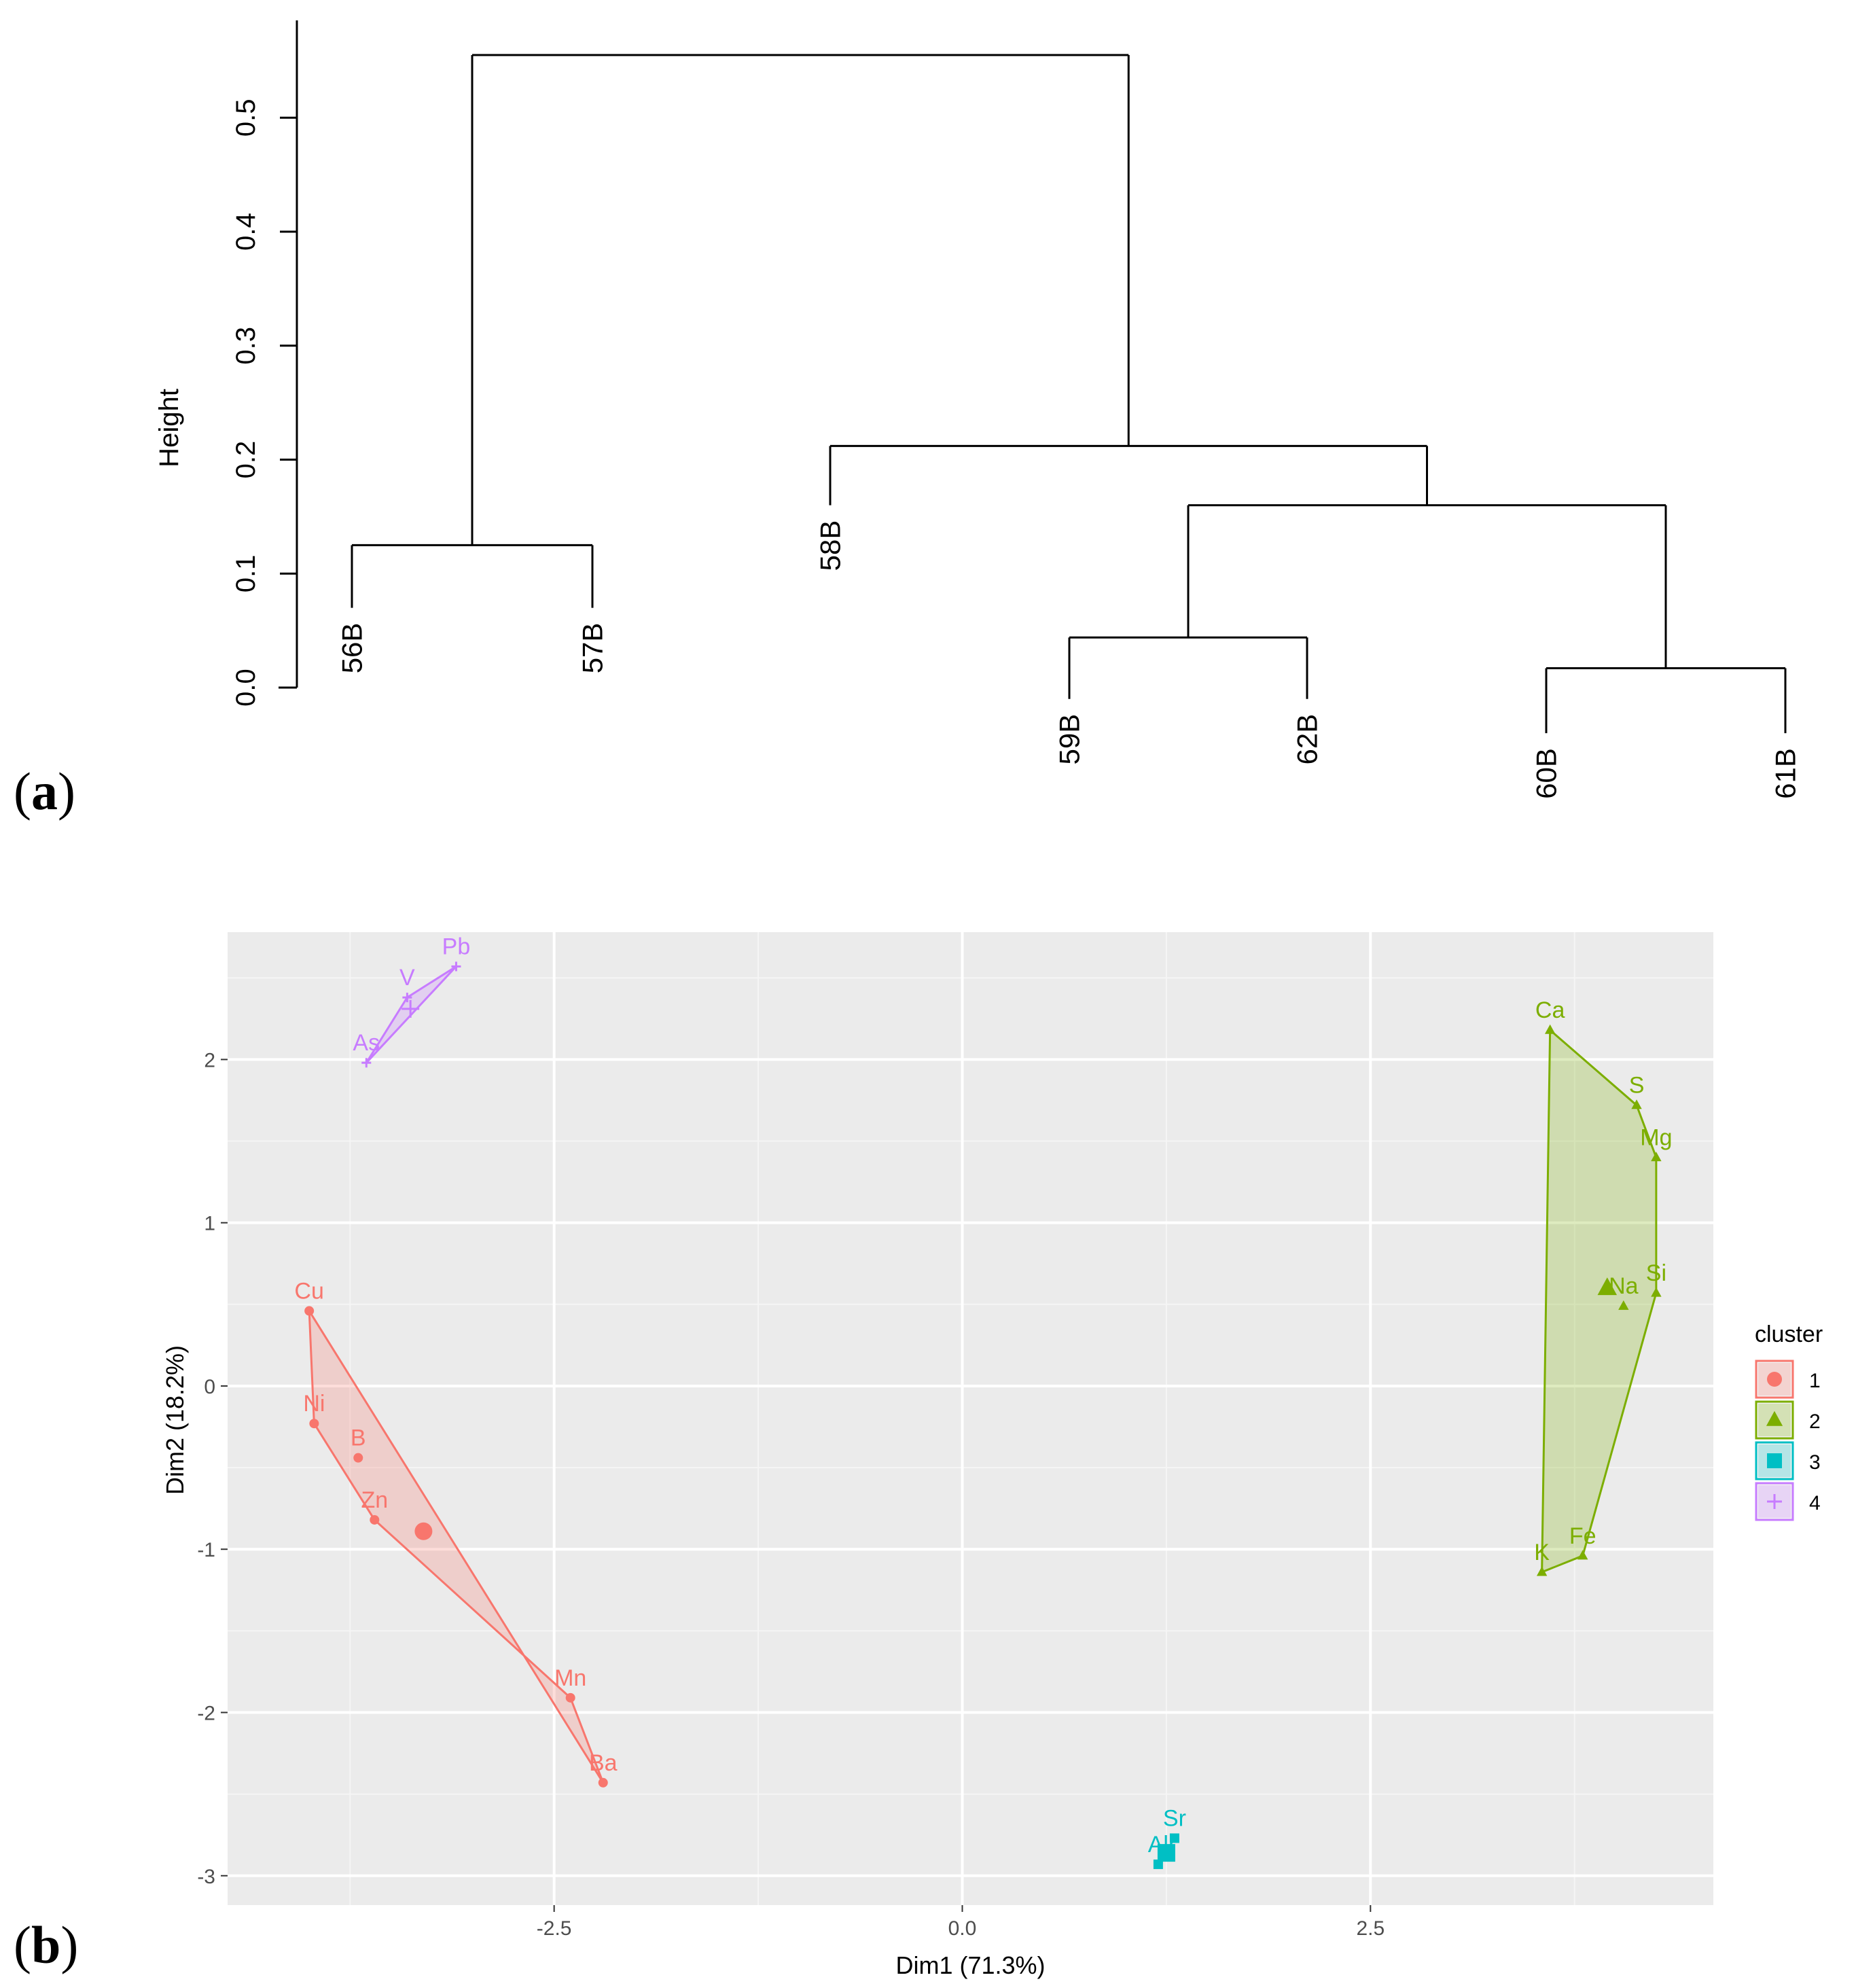 The height and width of the screenshot is (1988, 1856). What do you see at coordinates (209, 1387) in the screenshot?
I see `scatter-y-tick-label: 0` at bounding box center [209, 1387].